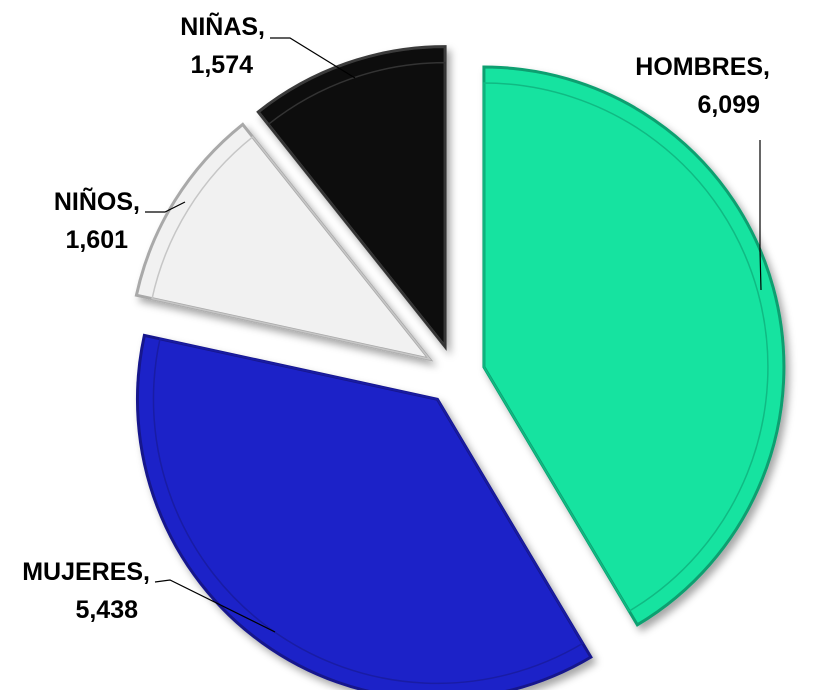 The height and width of the screenshot is (690, 825). What do you see at coordinates (702, 67) in the screenshot?
I see `slice-label-name-hombres: HOMBRES,` at bounding box center [702, 67].